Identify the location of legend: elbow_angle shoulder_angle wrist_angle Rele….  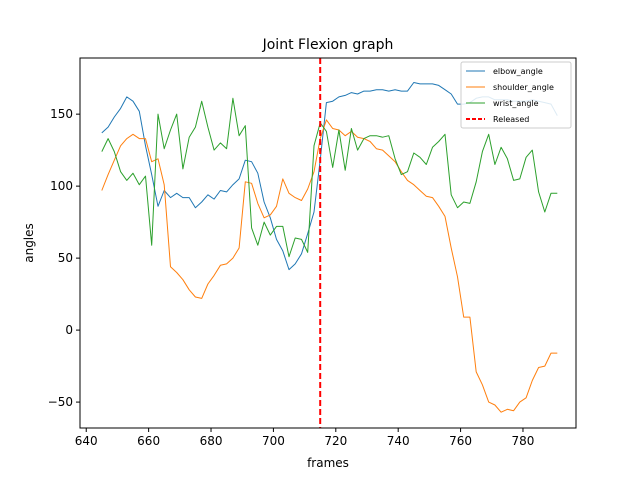
(516, 95).